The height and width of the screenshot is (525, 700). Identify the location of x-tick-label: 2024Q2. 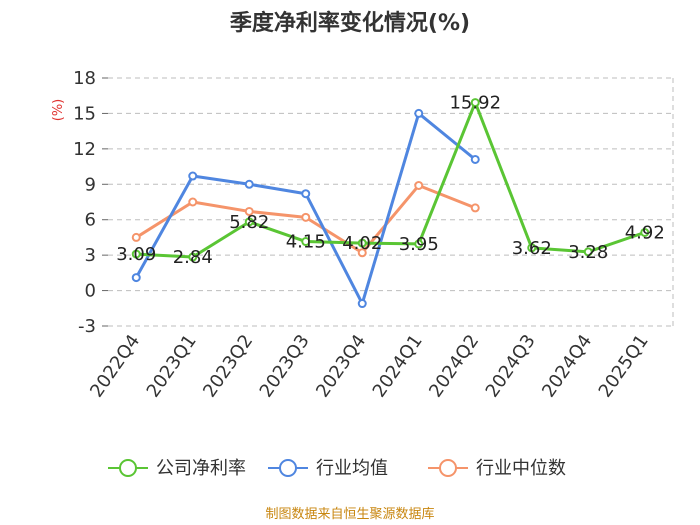
(454, 366).